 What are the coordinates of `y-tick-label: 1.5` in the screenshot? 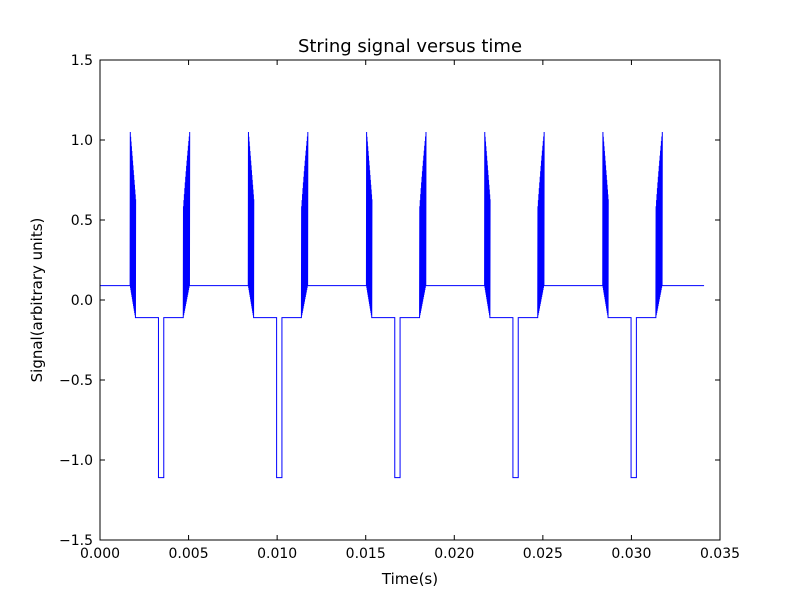 It's located at (82, 61).